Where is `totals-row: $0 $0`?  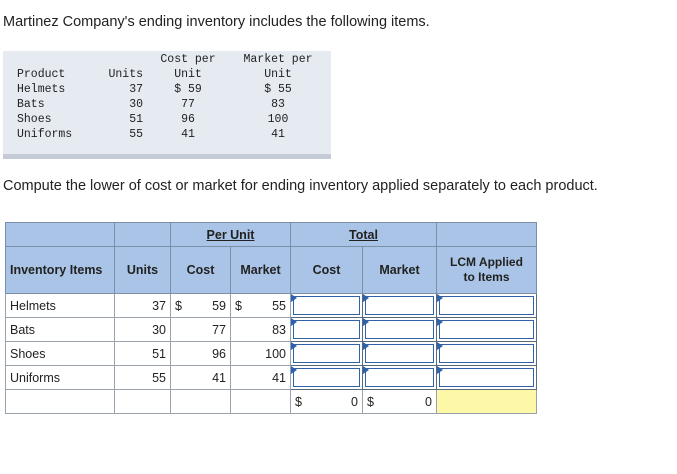 totals-row: $0 $0 is located at coordinates (271, 401).